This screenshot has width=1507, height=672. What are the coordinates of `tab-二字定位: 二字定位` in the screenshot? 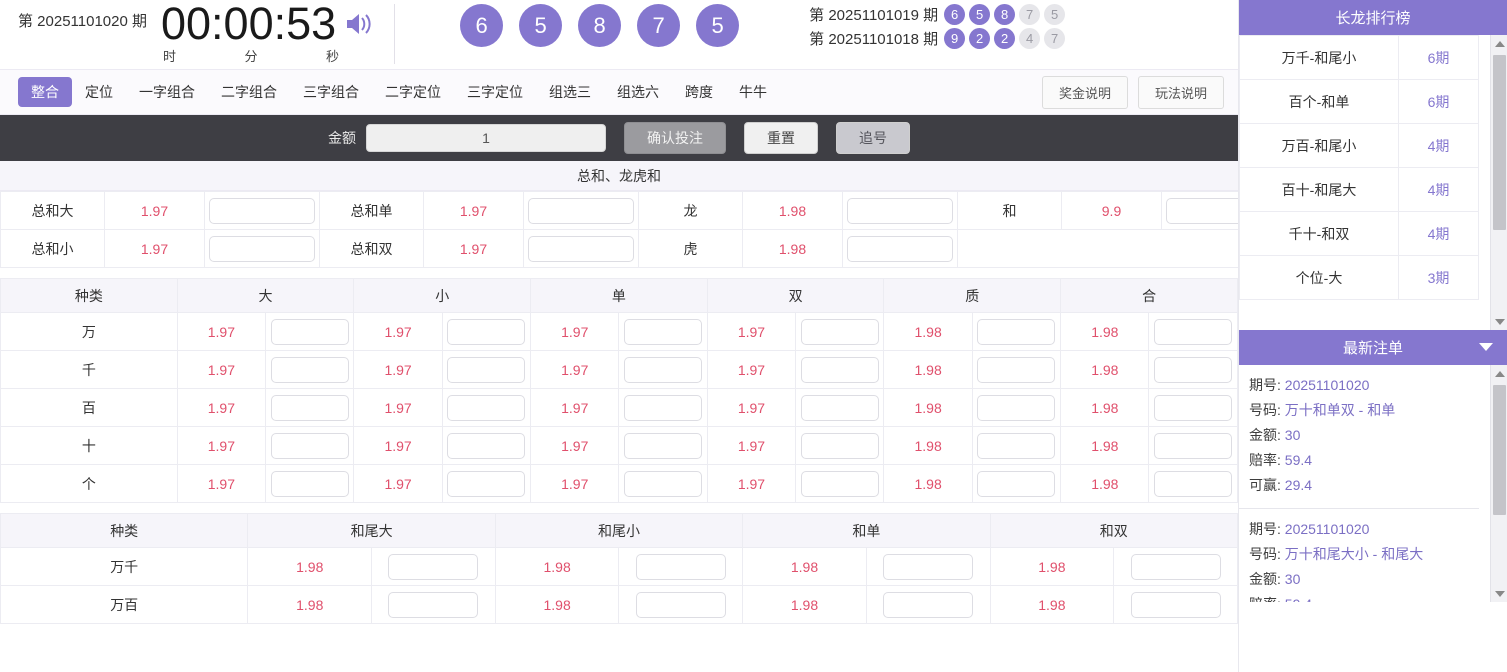 It's located at (413, 92).